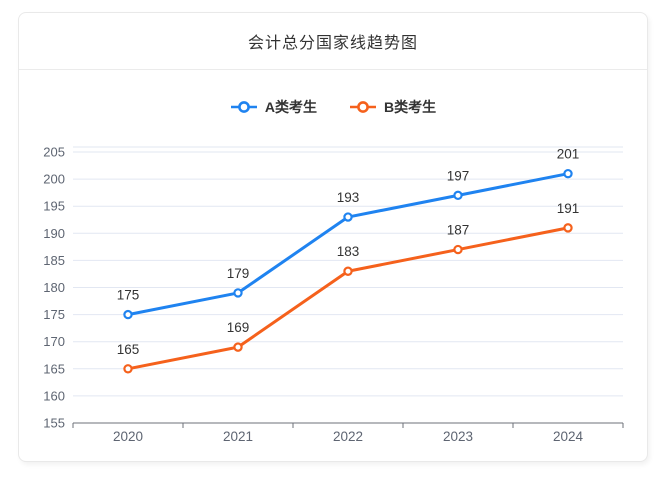  Describe the element at coordinates (54, 368) in the screenshot. I see `y-axis-tick-label: 165` at that location.